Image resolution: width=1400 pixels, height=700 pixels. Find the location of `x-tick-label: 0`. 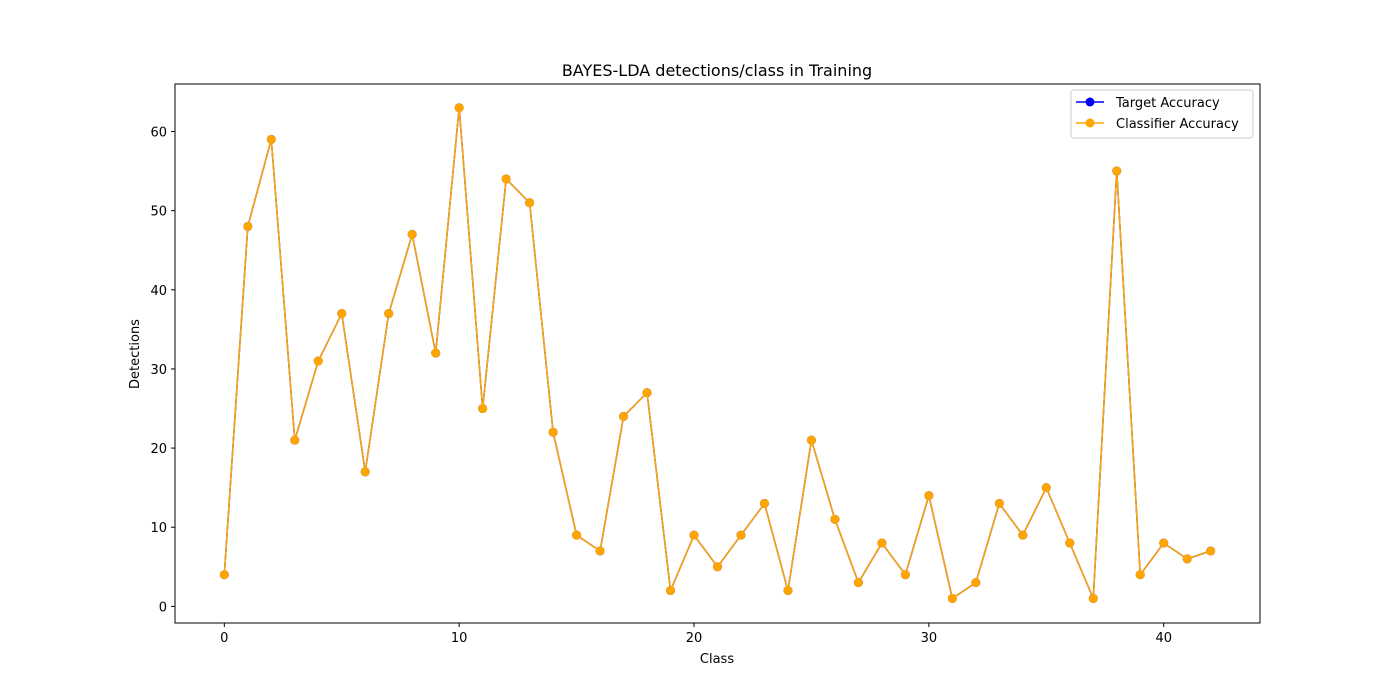

x-tick-label: 0 is located at coordinates (224, 638).